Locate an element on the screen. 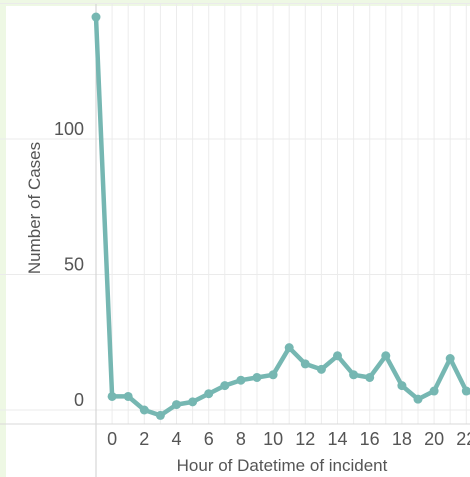  x-tick-label: 18 is located at coordinates (402, 439).